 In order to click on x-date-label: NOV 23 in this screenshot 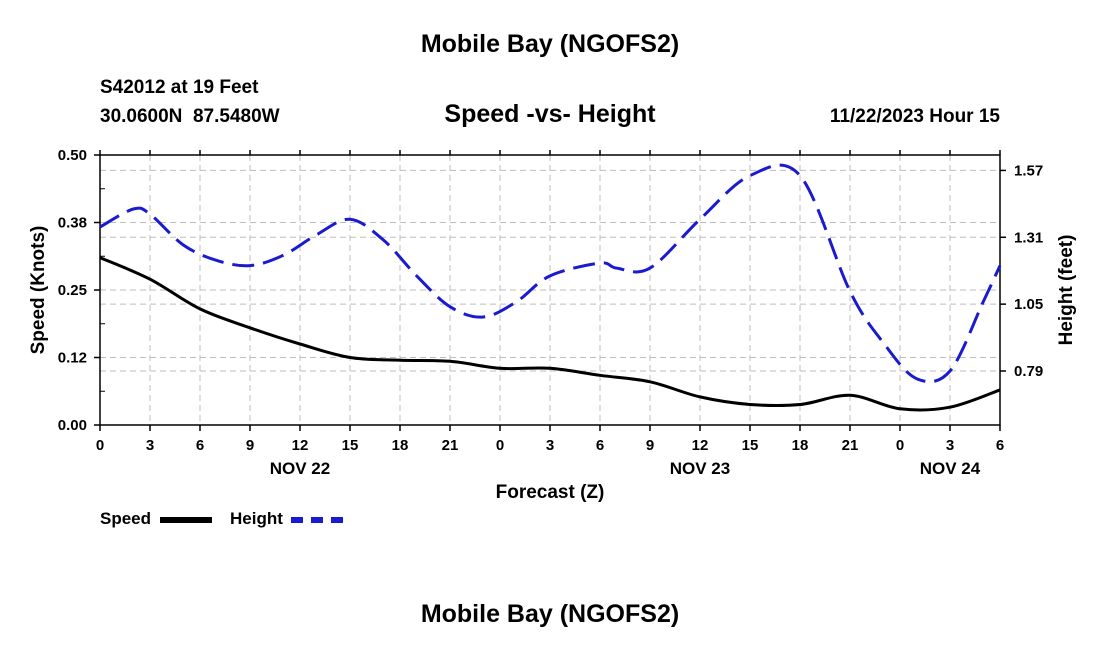, I will do `click(700, 468)`.